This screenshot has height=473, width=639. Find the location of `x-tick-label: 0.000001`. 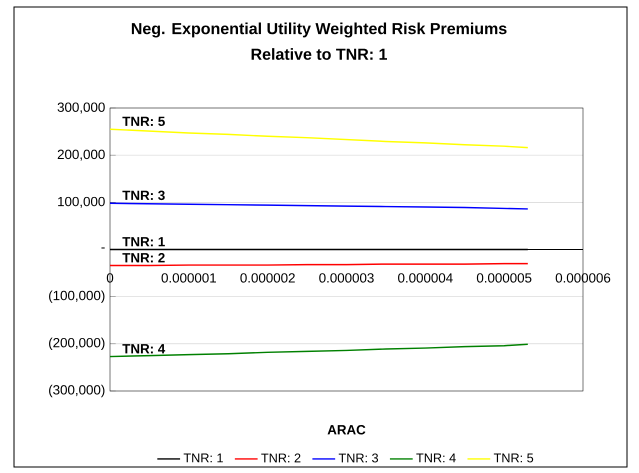

x-tick-label: 0.000001 is located at coordinates (189, 278).